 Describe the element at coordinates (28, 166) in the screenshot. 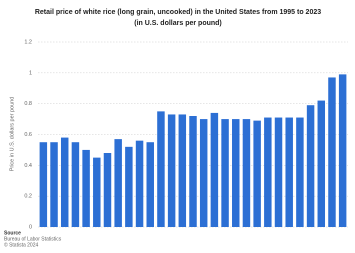

I see `y-tick-label: 0.4` at that location.